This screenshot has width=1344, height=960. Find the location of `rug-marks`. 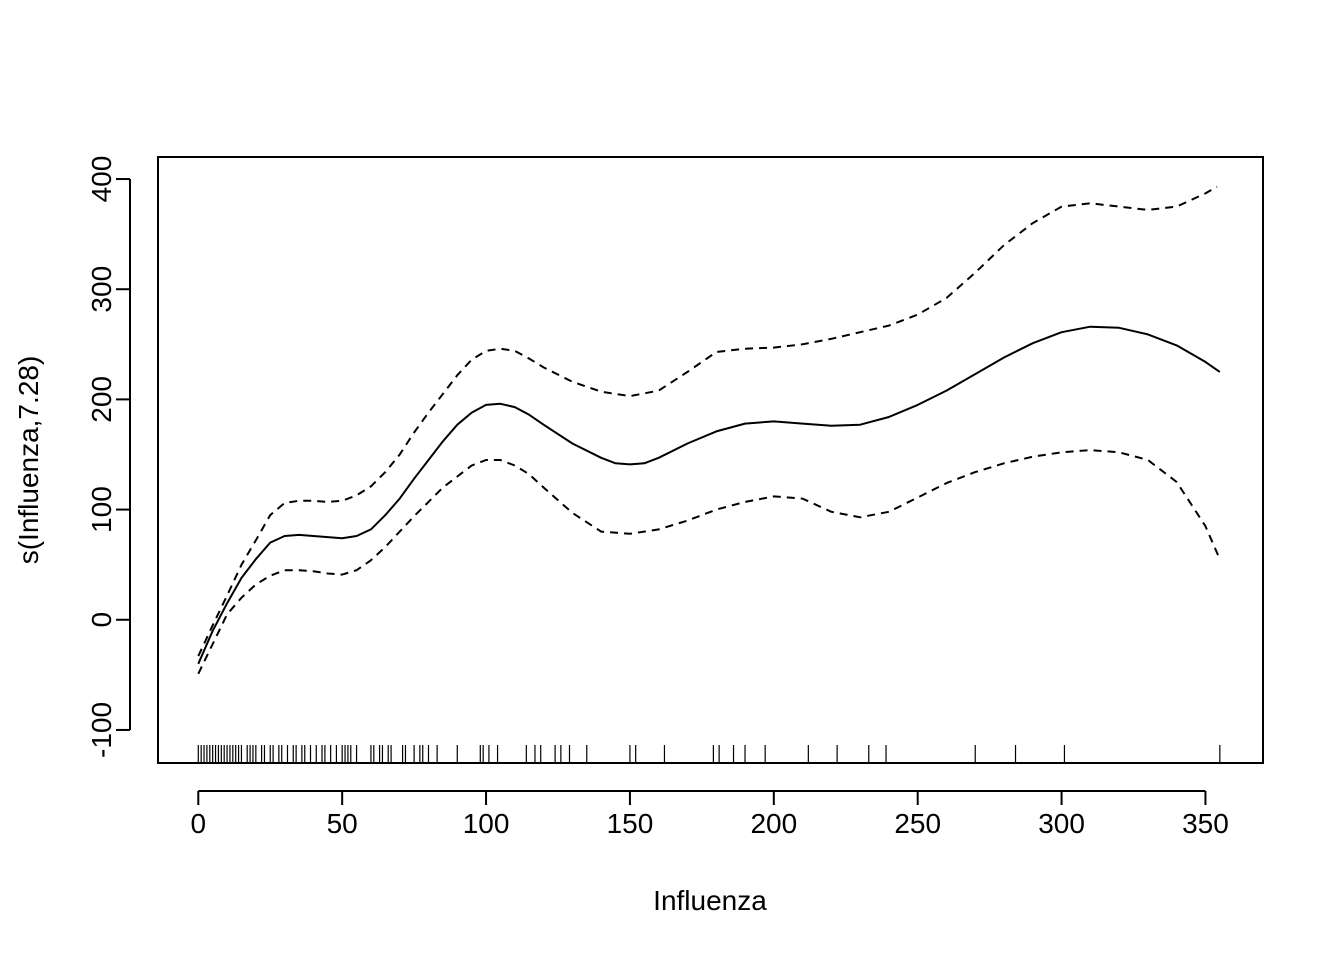

rug-marks is located at coordinates (709, 754).